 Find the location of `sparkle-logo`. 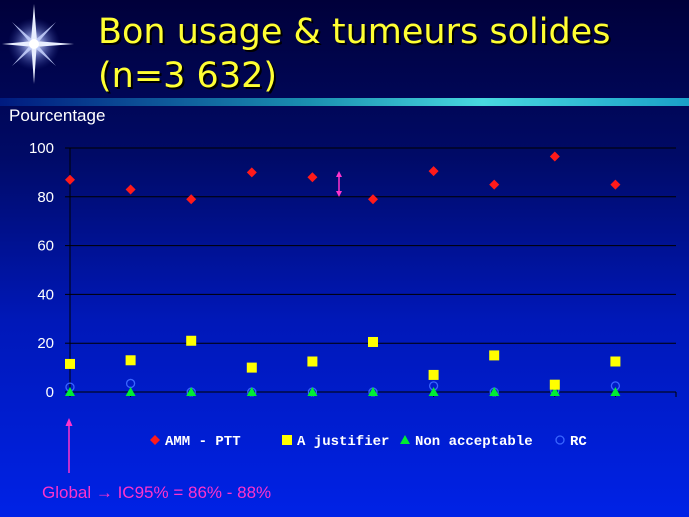

sparkle-logo is located at coordinates (38, 44).